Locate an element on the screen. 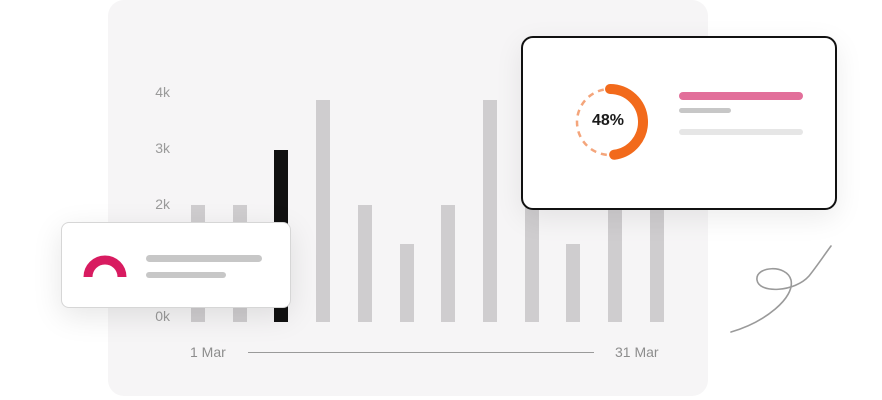 Image resolution: width=882 pixels, height=400 pixels. placeholder-line-accent is located at coordinates (741, 96).